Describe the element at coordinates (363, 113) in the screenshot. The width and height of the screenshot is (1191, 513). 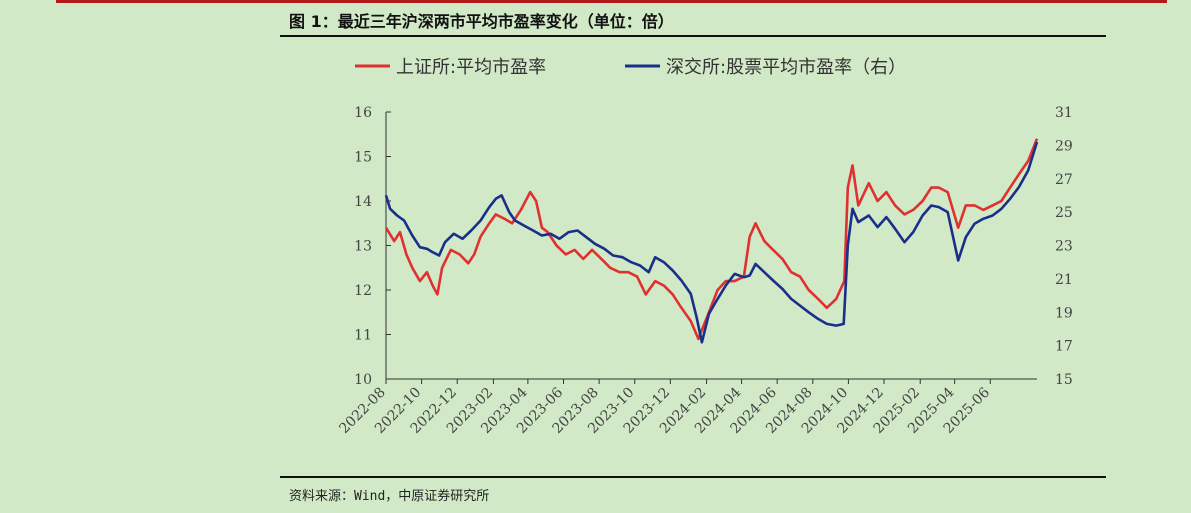
I see `y-left-tick-label: 16` at that location.